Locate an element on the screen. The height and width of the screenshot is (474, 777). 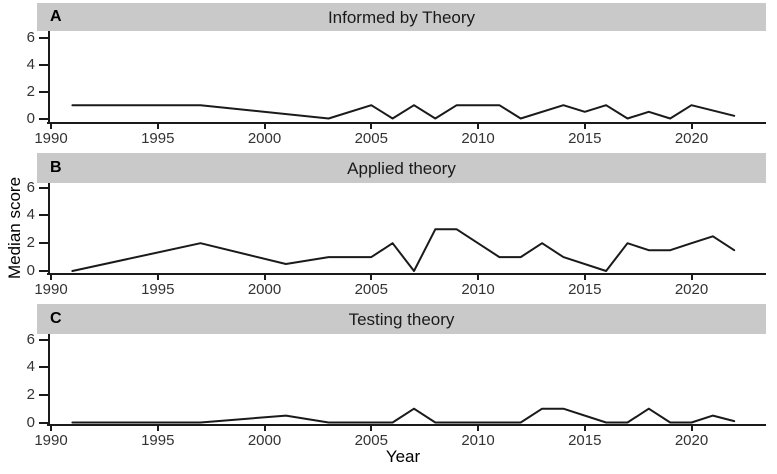
panel-c-x-axis-line is located at coordinates (406, 425).